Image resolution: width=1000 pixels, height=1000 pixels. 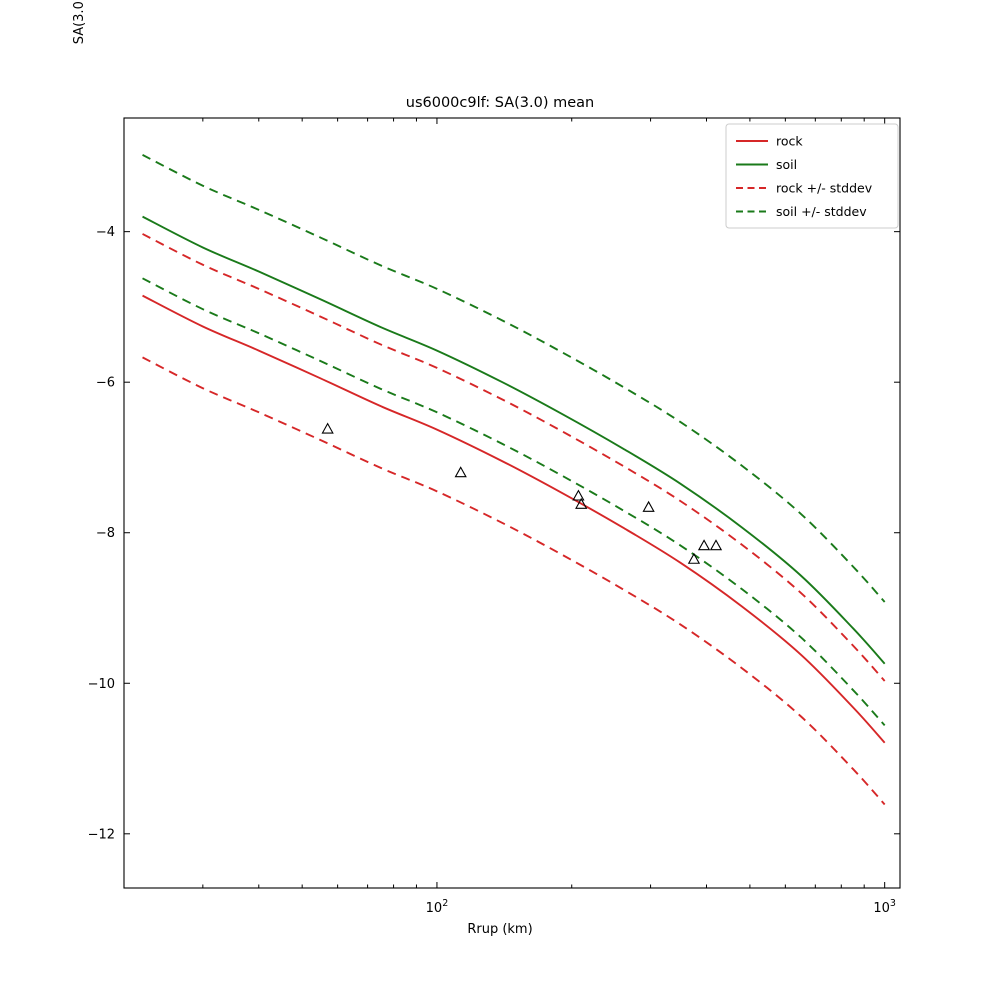 What do you see at coordinates (500, 103) in the screenshot?
I see `chart-title: us6000c9lf: SA(3.0) mean` at bounding box center [500, 103].